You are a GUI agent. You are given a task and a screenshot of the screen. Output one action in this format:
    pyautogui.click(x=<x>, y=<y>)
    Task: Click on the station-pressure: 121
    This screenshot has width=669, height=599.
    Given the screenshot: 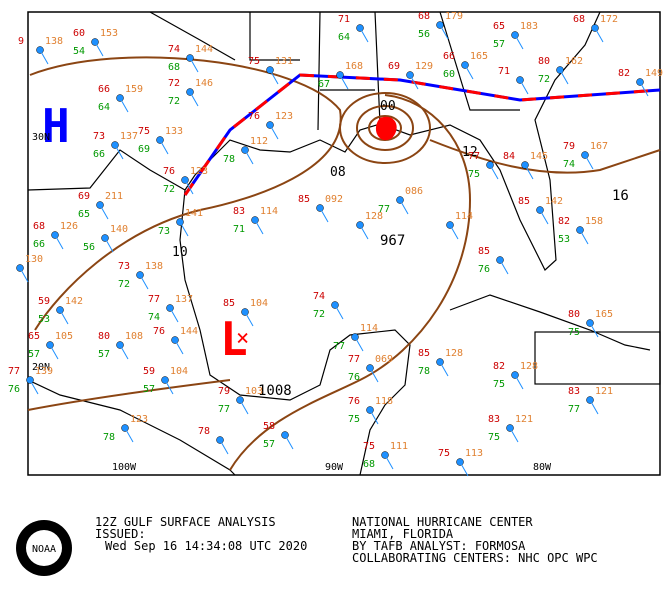 What is the action you would take?
    pyautogui.click(x=524, y=419)
    